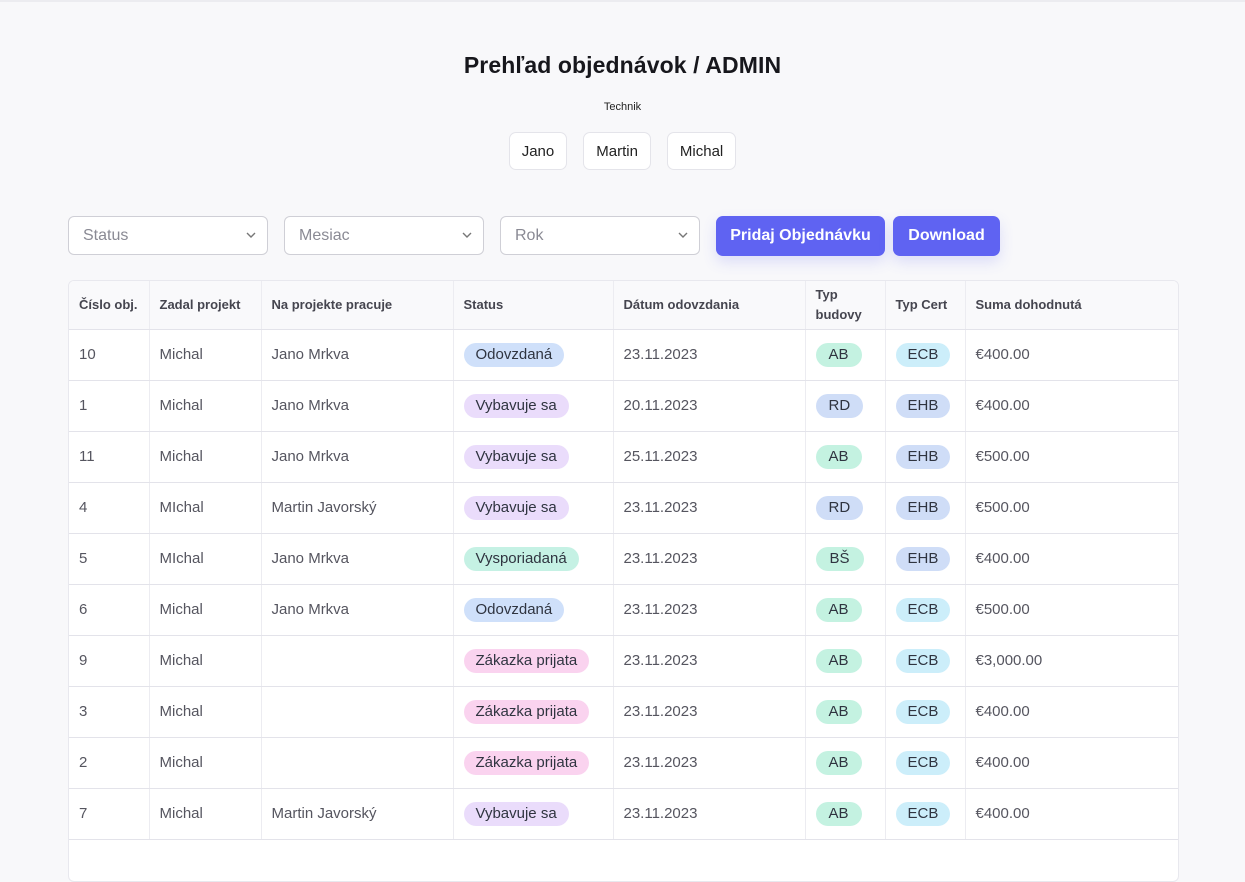 The height and width of the screenshot is (882, 1245). I want to click on cell-order-number: 11, so click(109, 457).